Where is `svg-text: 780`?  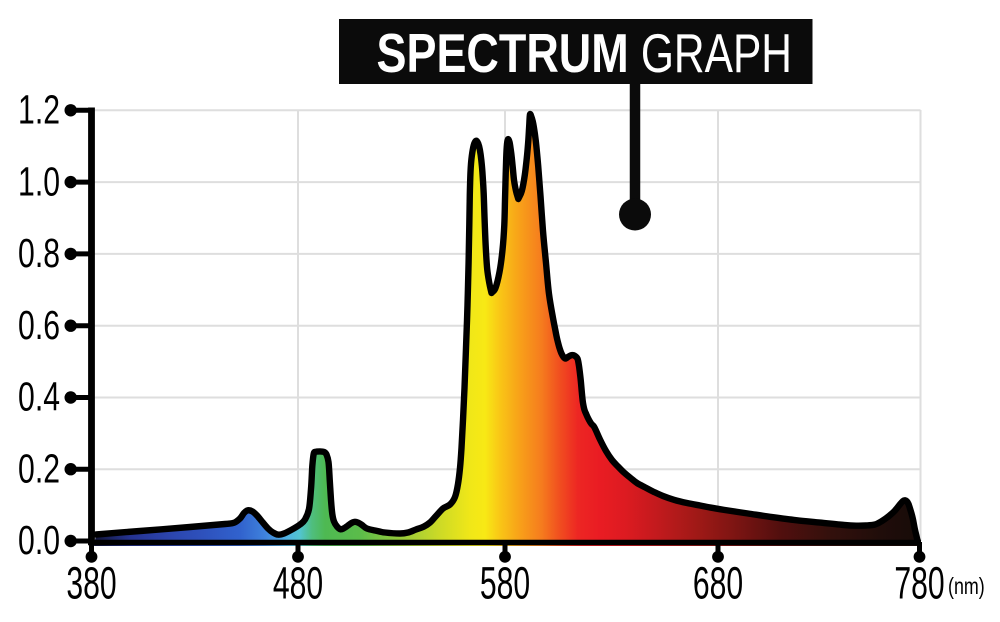
svg-text: 780 is located at coordinates (919, 584).